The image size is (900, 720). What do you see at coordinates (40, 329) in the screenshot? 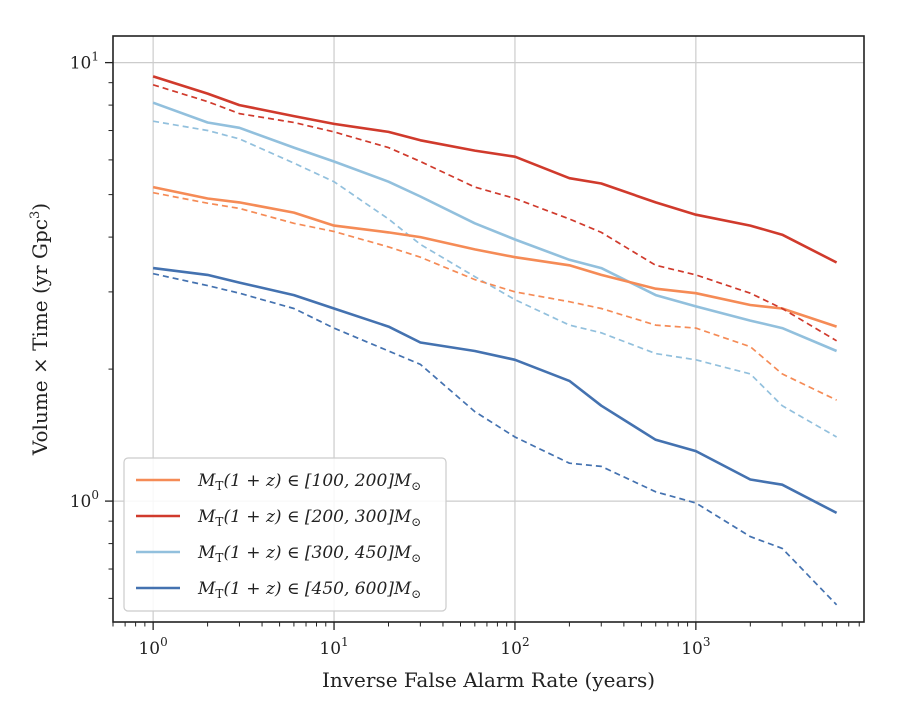
I see `y-axis-label: Volume × Time (yr Gpc3)` at bounding box center [40, 329].